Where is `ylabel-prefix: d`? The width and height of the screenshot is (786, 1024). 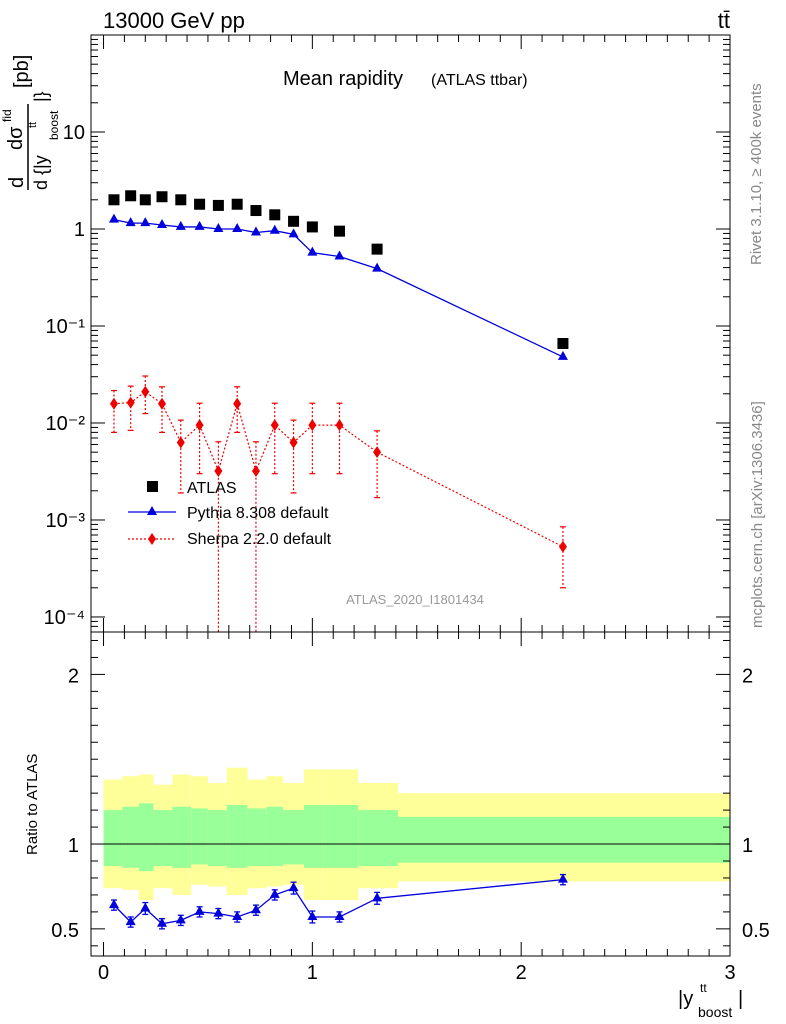
ylabel-prefix: d is located at coordinates (17, 182).